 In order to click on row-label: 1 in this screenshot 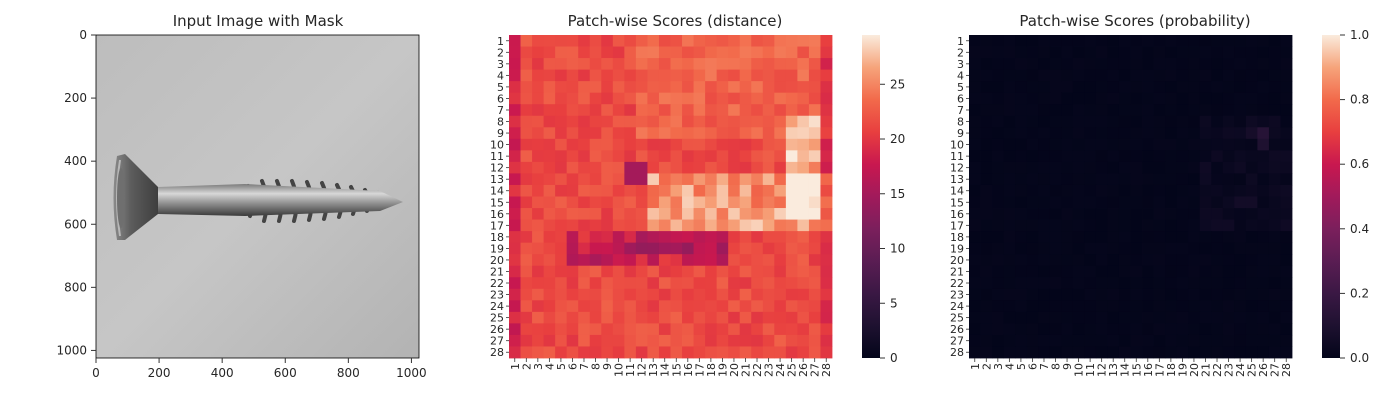, I will do `click(500, 41)`.